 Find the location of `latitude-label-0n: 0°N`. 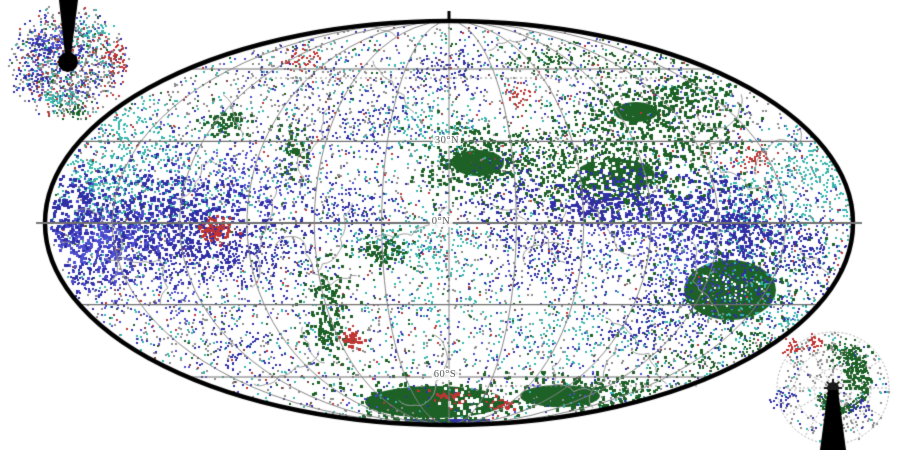

latitude-label-0n: 0°N is located at coordinates (441, 221).